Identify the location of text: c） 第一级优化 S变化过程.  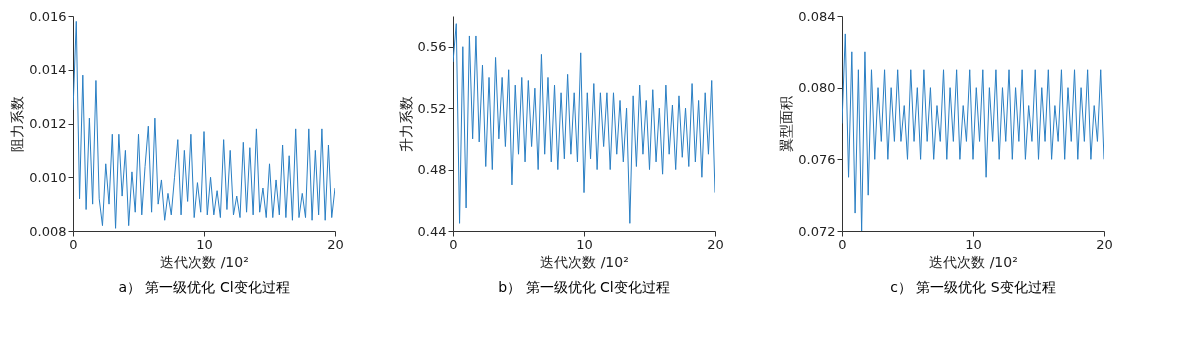
(973, 287).